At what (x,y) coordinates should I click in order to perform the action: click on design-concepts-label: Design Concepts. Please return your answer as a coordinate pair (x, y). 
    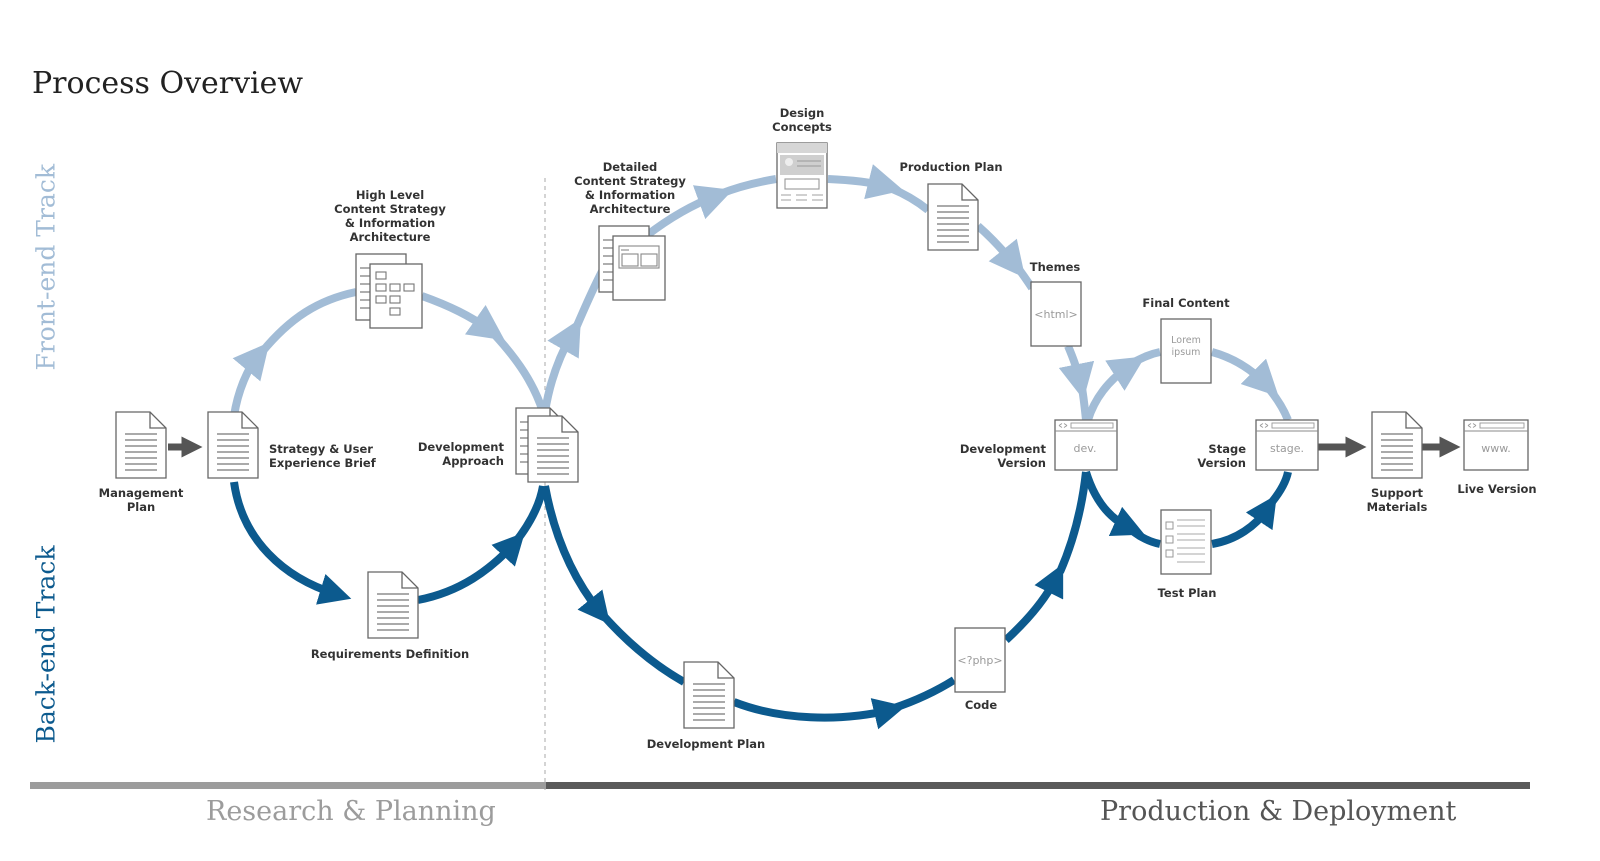
    Looking at the image, I should click on (802, 120).